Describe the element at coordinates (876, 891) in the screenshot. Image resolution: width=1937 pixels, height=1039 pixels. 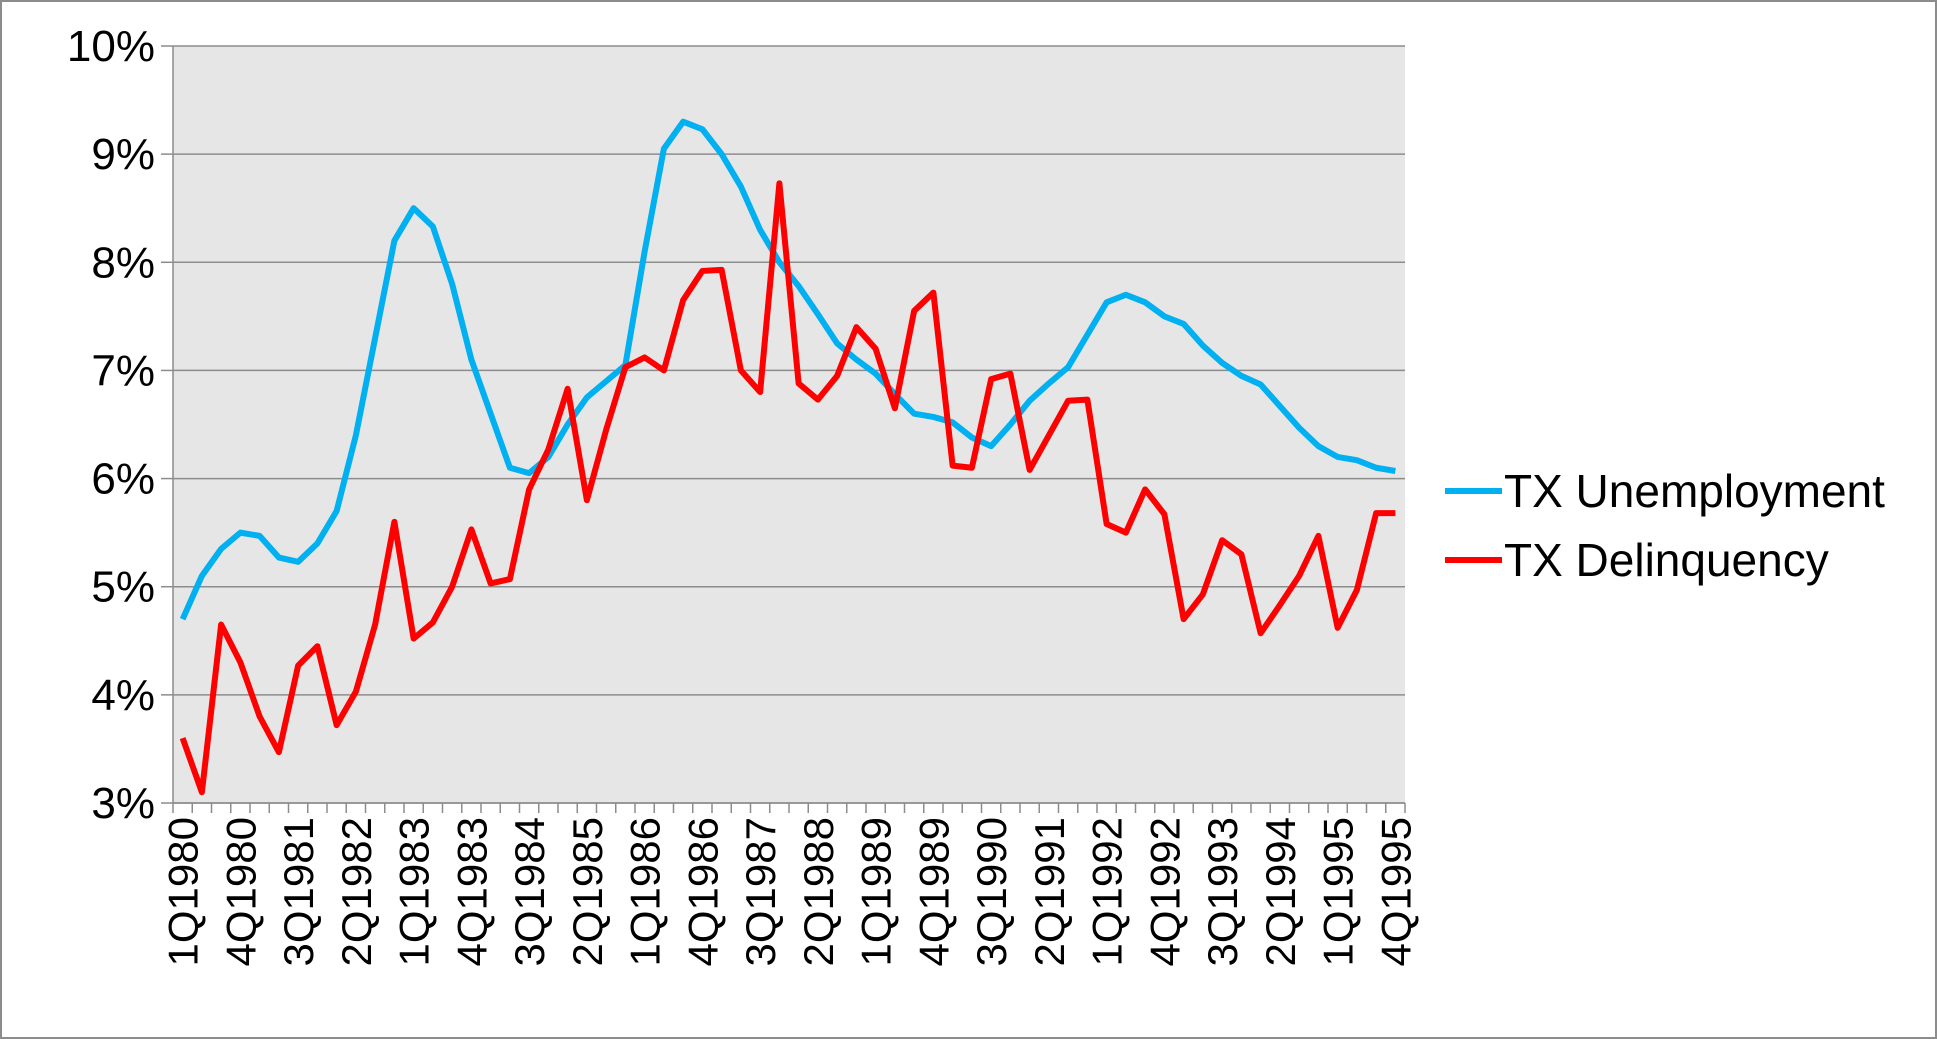
I see `x-tick-label: 1Q1989` at that location.